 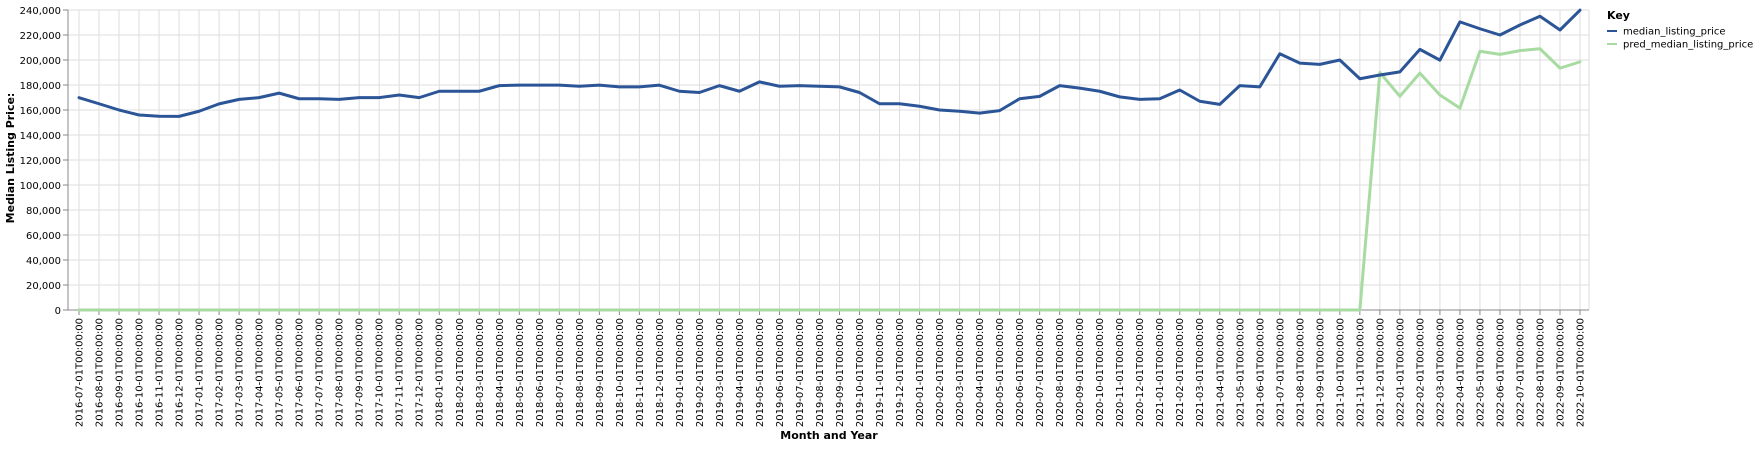 I want to click on x-tick-label: 2017-07-01T00:00:00, so click(x=320, y=372).